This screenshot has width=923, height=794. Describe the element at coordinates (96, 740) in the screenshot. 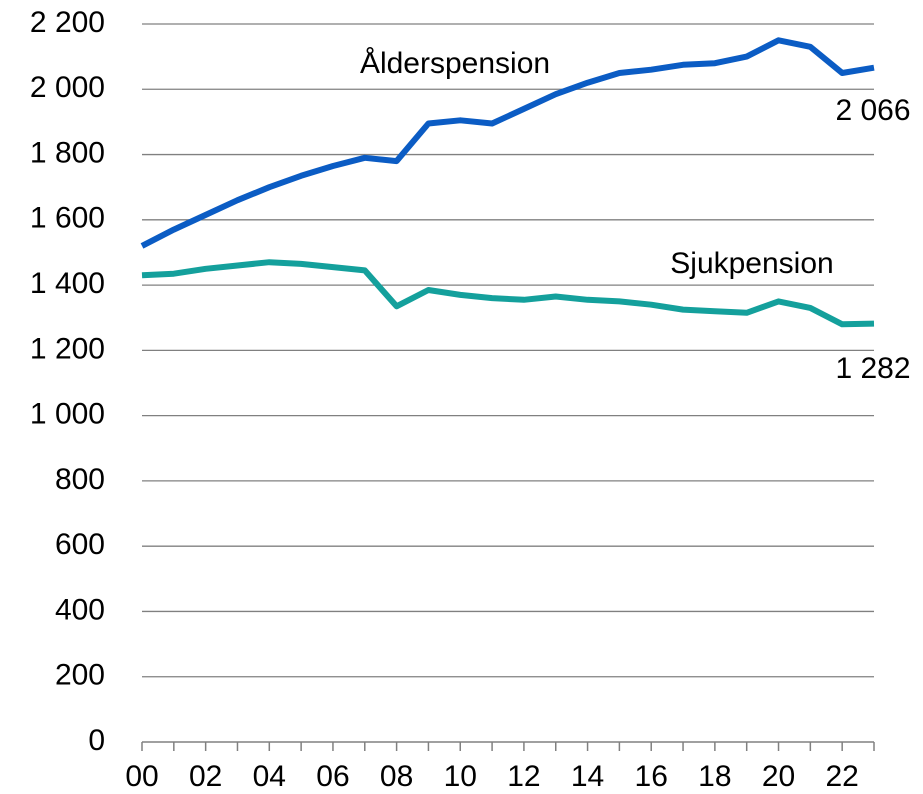

I see `y-tick-label: 0` at that location.